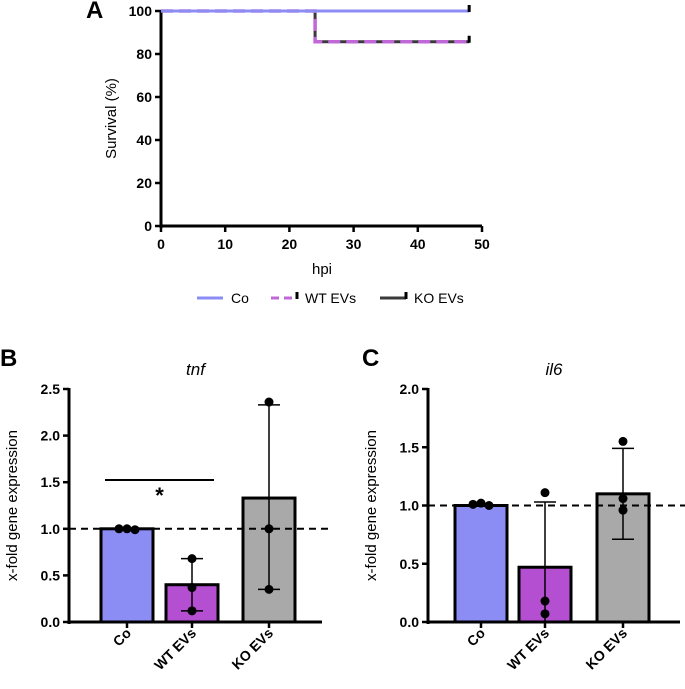  Describe the element at coordinates (418, 244) in the screenshot. I see `x-tick-label: 40` at that location.